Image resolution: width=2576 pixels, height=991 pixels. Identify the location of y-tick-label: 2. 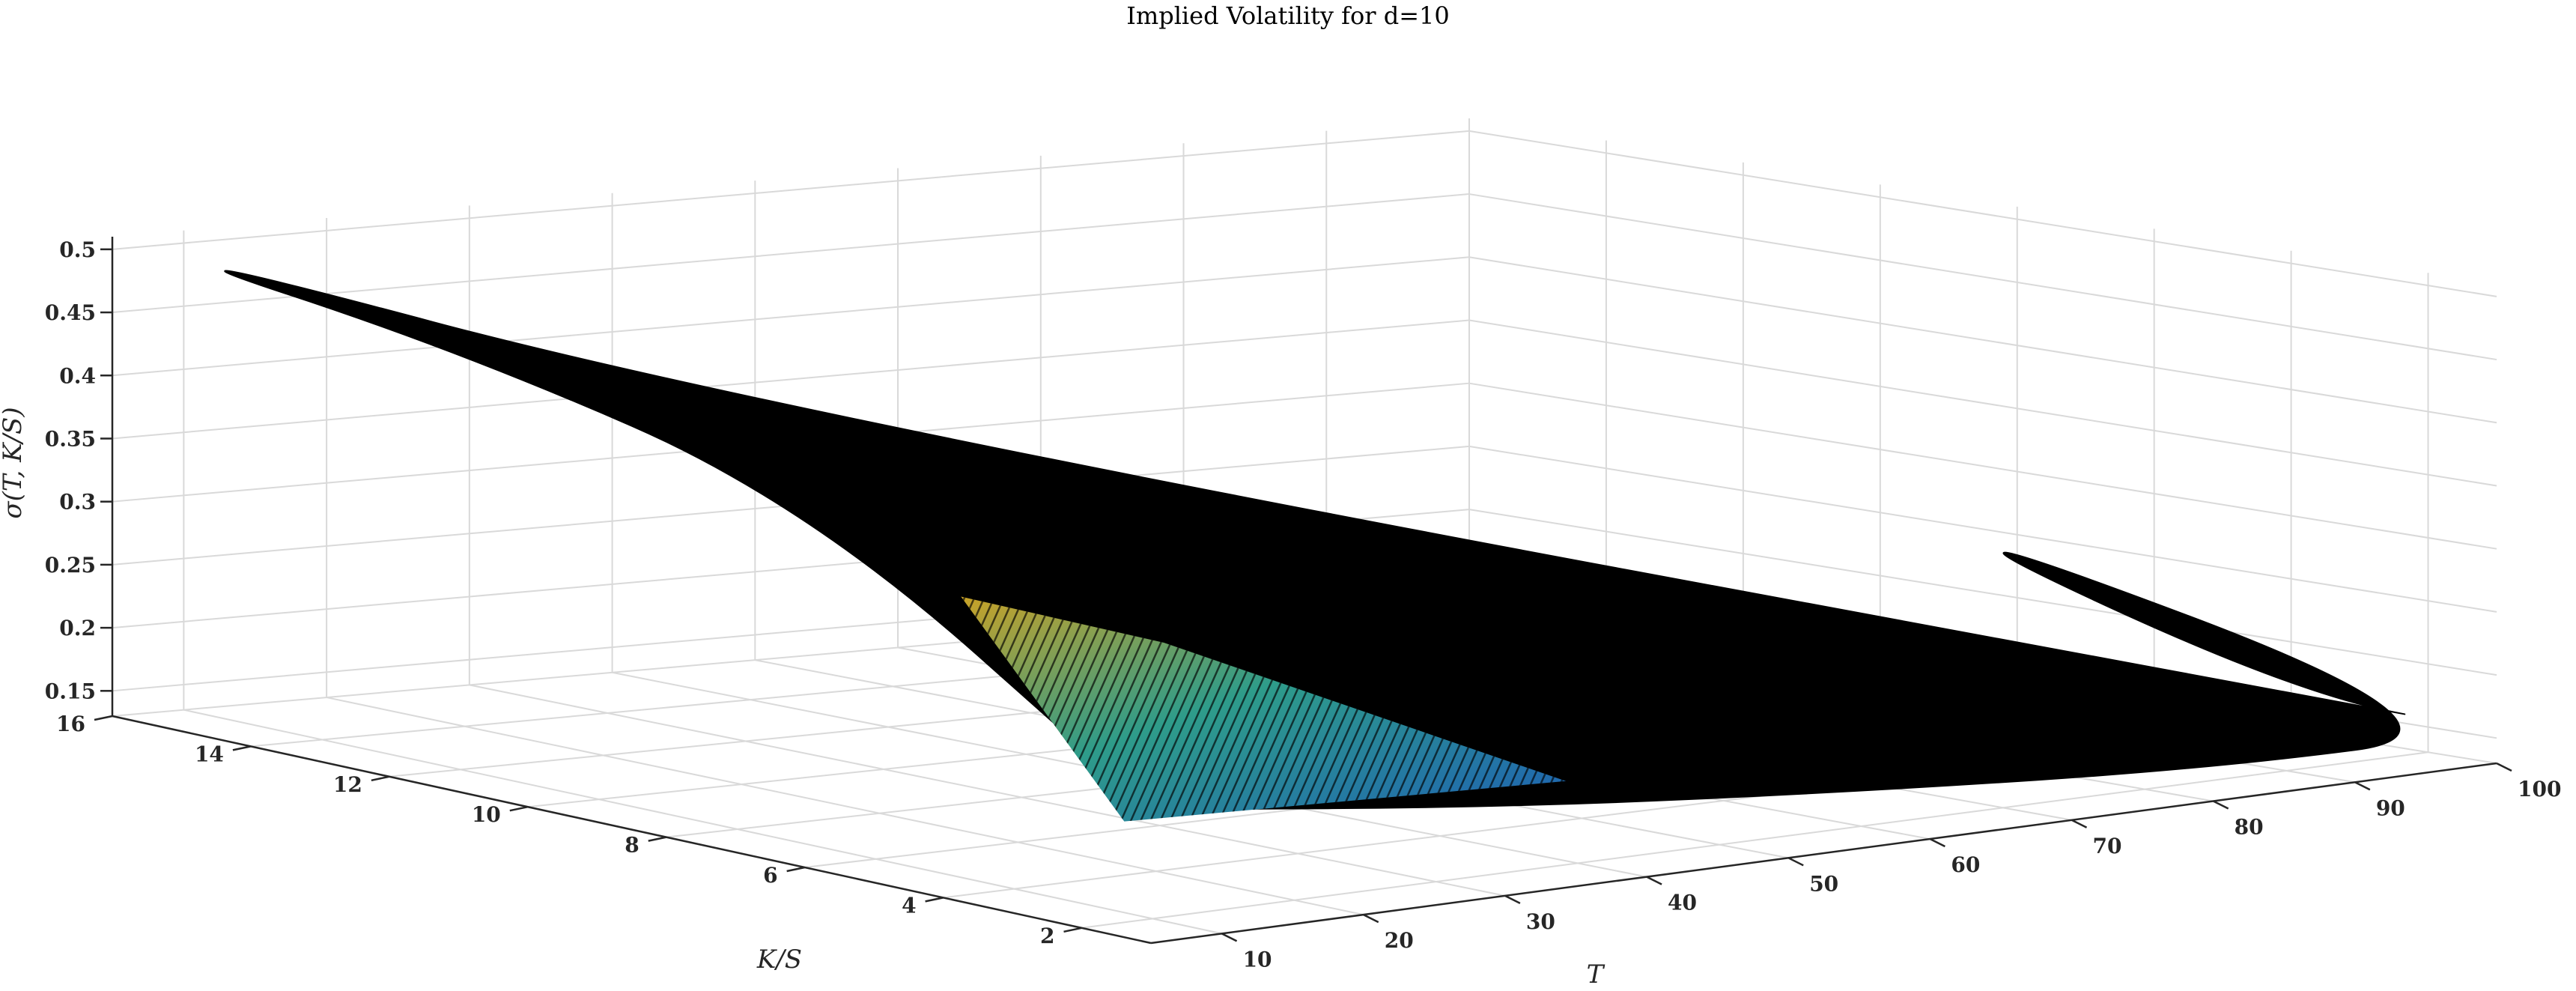
(1047, 936).